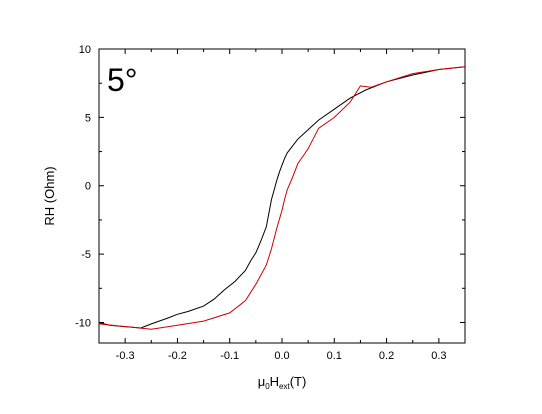 This screenshot has width=542, height=414. I want to click on x-axis-title-sub-0: 0, so click(267, 386).